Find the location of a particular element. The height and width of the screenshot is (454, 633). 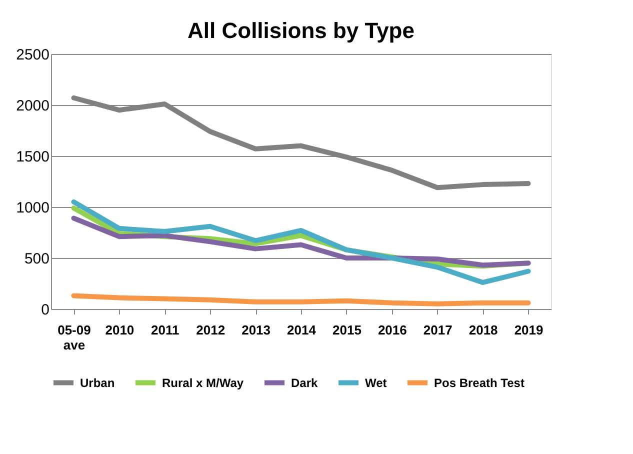

legend-label: Rural x M/Way is located at coordinates (203, 383).